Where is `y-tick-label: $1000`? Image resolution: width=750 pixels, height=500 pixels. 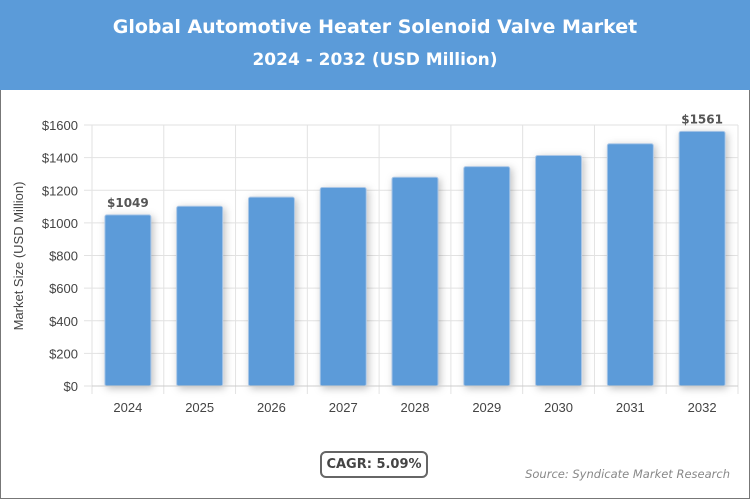
y-tick-label: $1000 is located at coordinates (60, 223).